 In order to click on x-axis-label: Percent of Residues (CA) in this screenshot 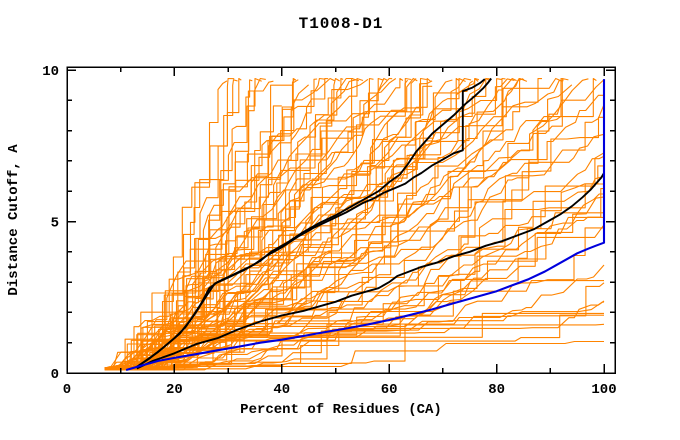, I will do `click(341, 410)`.